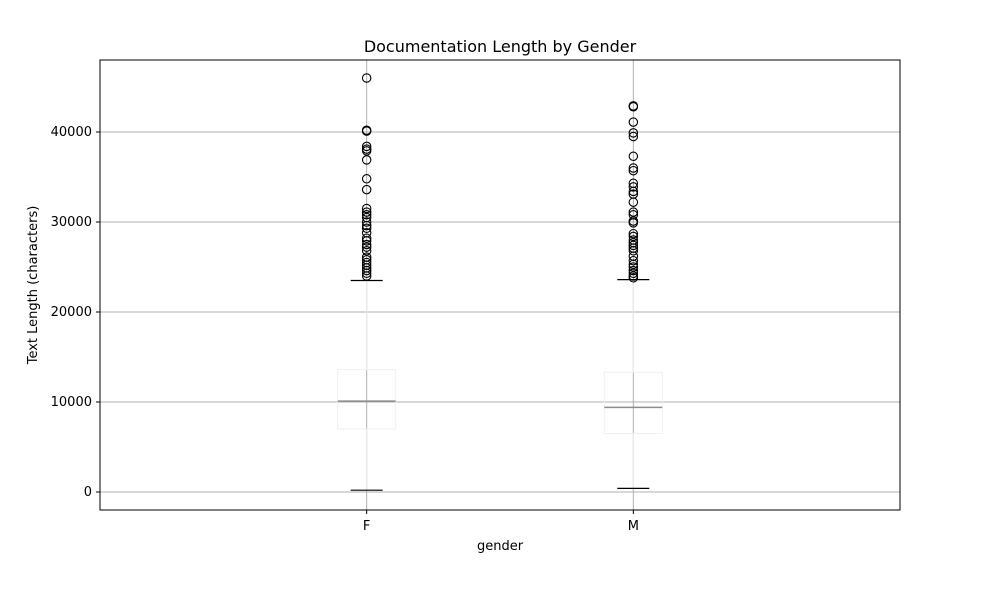  I want to click on x-tick-label: F, so click(366, 526).